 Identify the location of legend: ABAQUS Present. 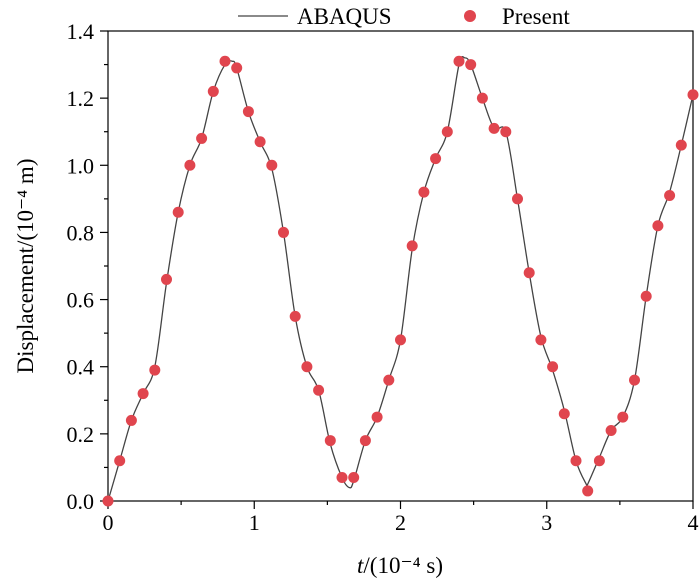
(404, 16).